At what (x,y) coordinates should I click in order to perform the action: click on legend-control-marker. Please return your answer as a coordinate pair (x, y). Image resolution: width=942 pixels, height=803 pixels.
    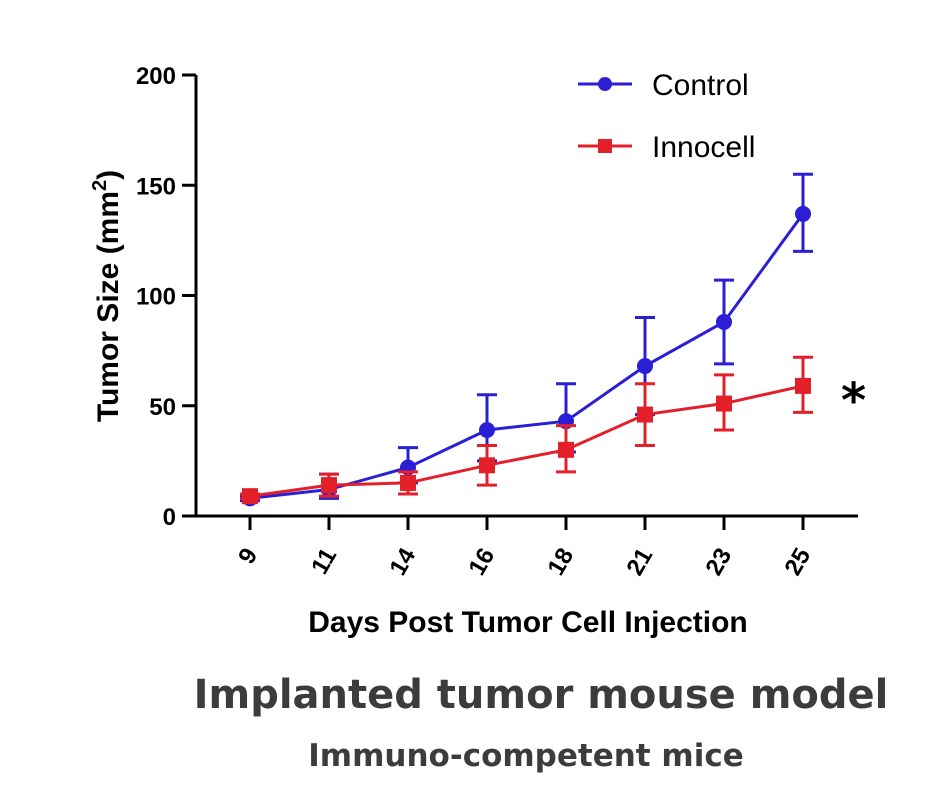
    Looking at the image, I should click on (605, 84).